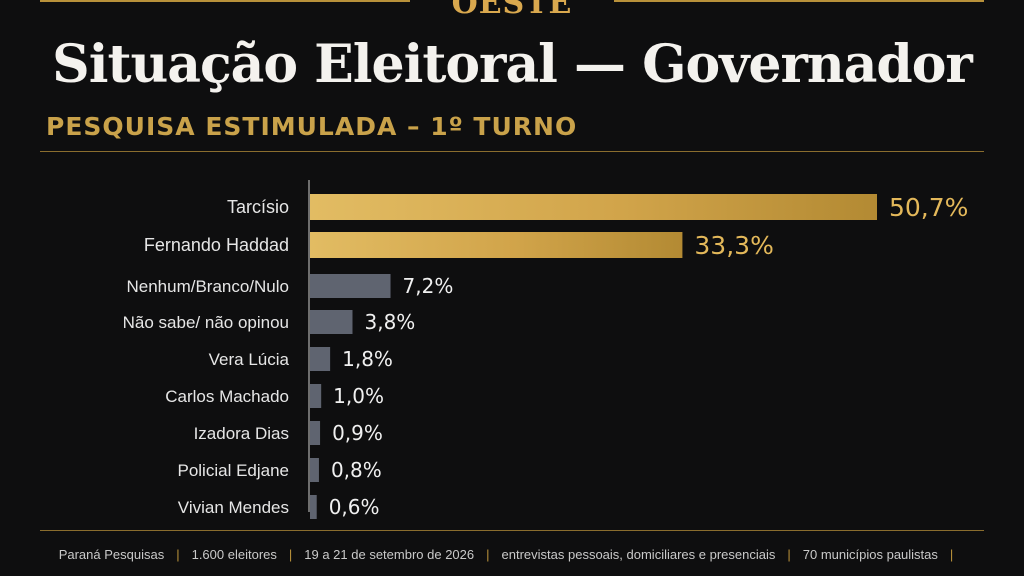 The image size is (1024, 576). I want to click on value-label: 0,9%, so click(357, 433).